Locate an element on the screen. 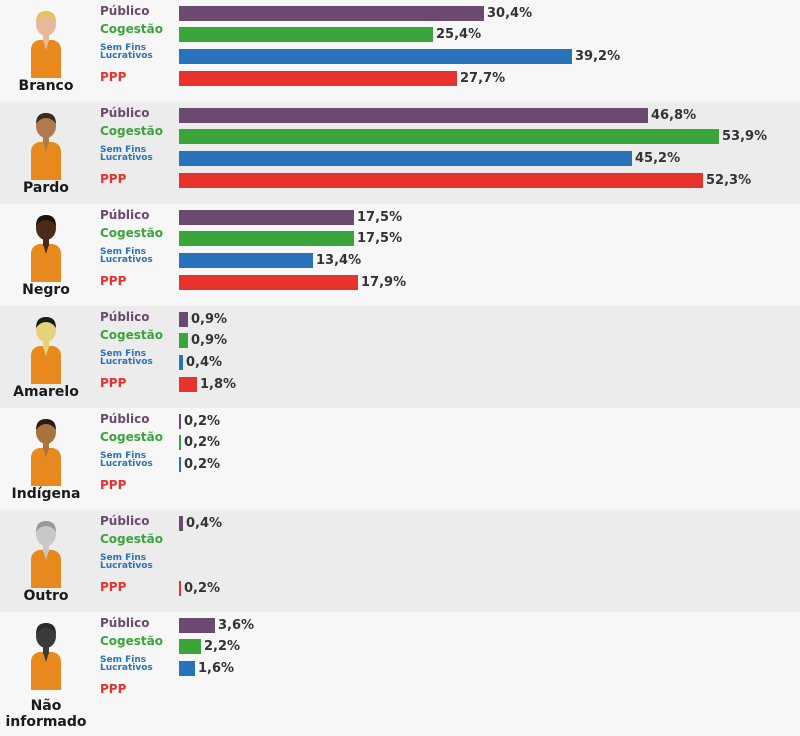  value-label: 0,4% is located at coordinates (204, 362).